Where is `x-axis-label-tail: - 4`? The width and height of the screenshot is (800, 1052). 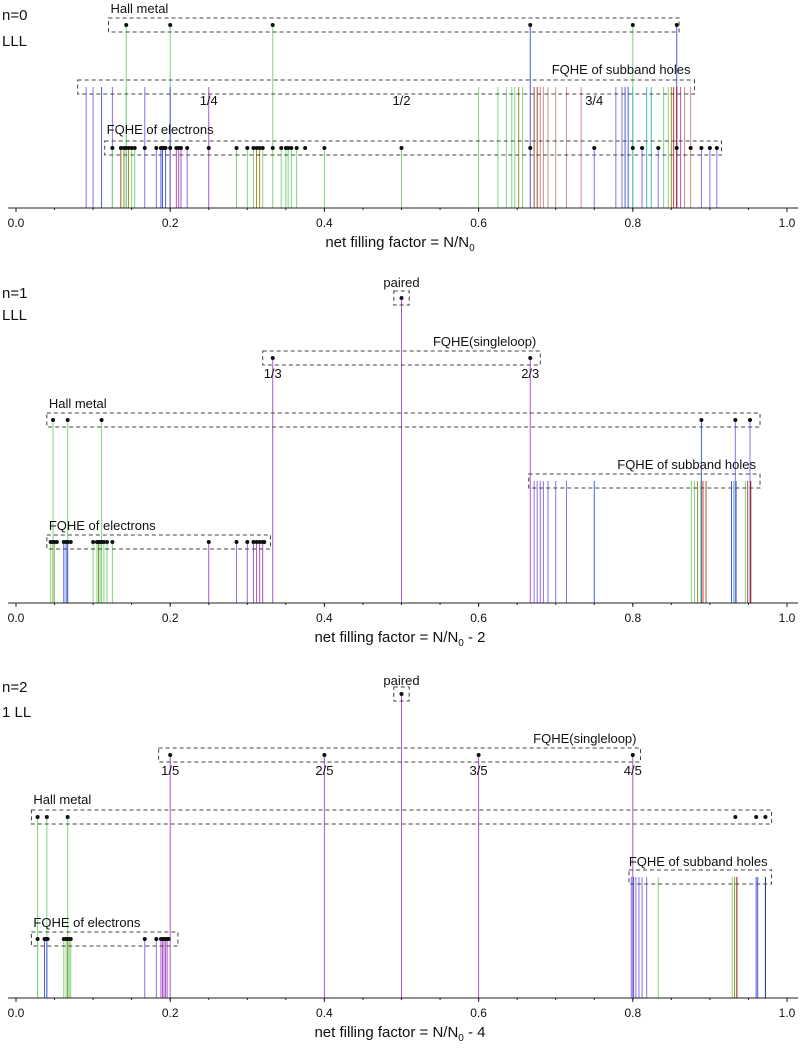 x-axis-label-tail: - 4 is located at coordinates (475, 1032).